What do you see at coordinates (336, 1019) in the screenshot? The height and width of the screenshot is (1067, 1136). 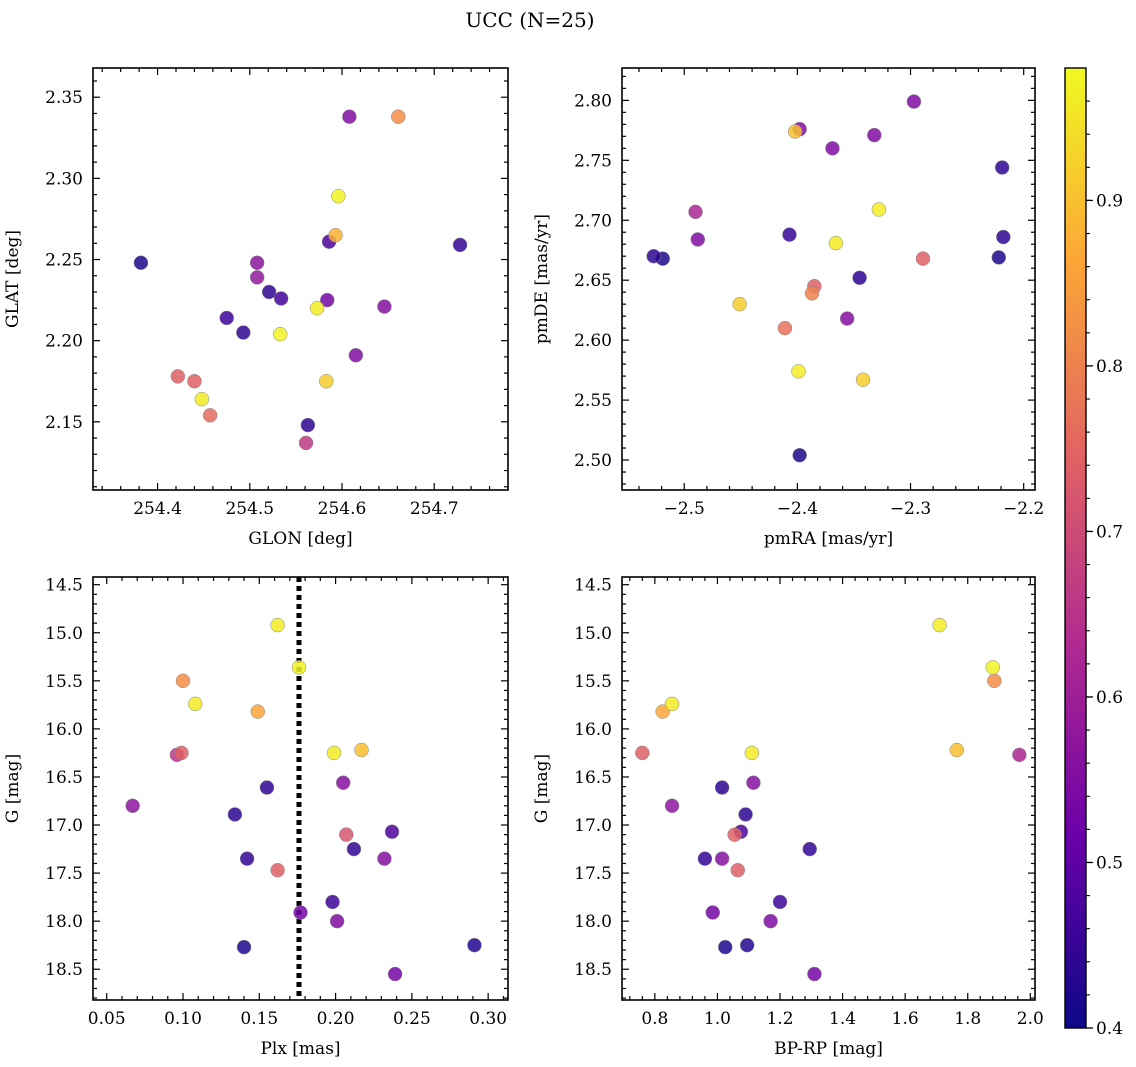 I see `x-tick-label: 0.20` at bounding box center [336, 1019].